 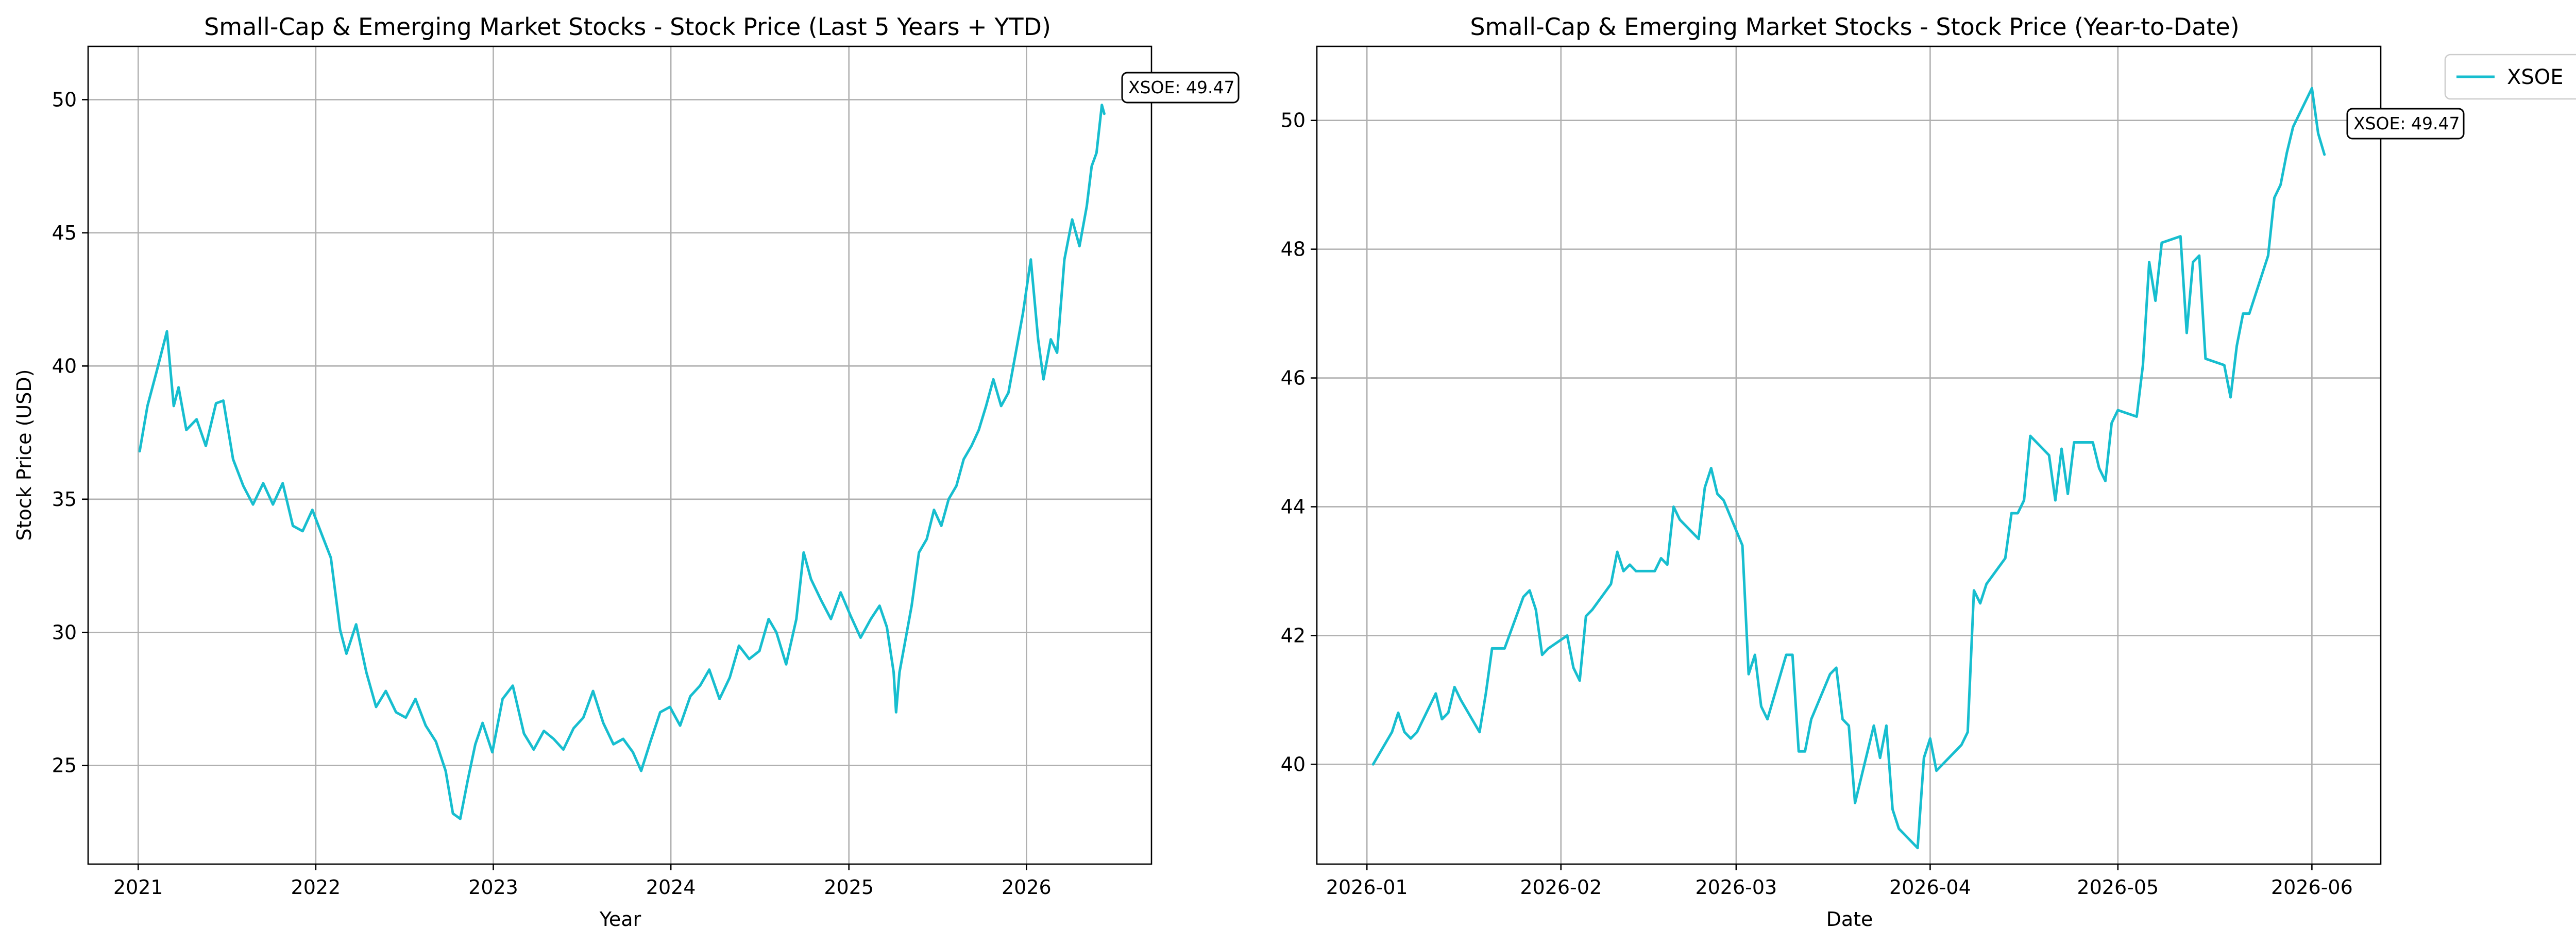 What do you see at coordinates (1736, 887) in the screenshot?
I see `chart-right-xtick-label: 2026-03` at bounding box center [1736, 887].